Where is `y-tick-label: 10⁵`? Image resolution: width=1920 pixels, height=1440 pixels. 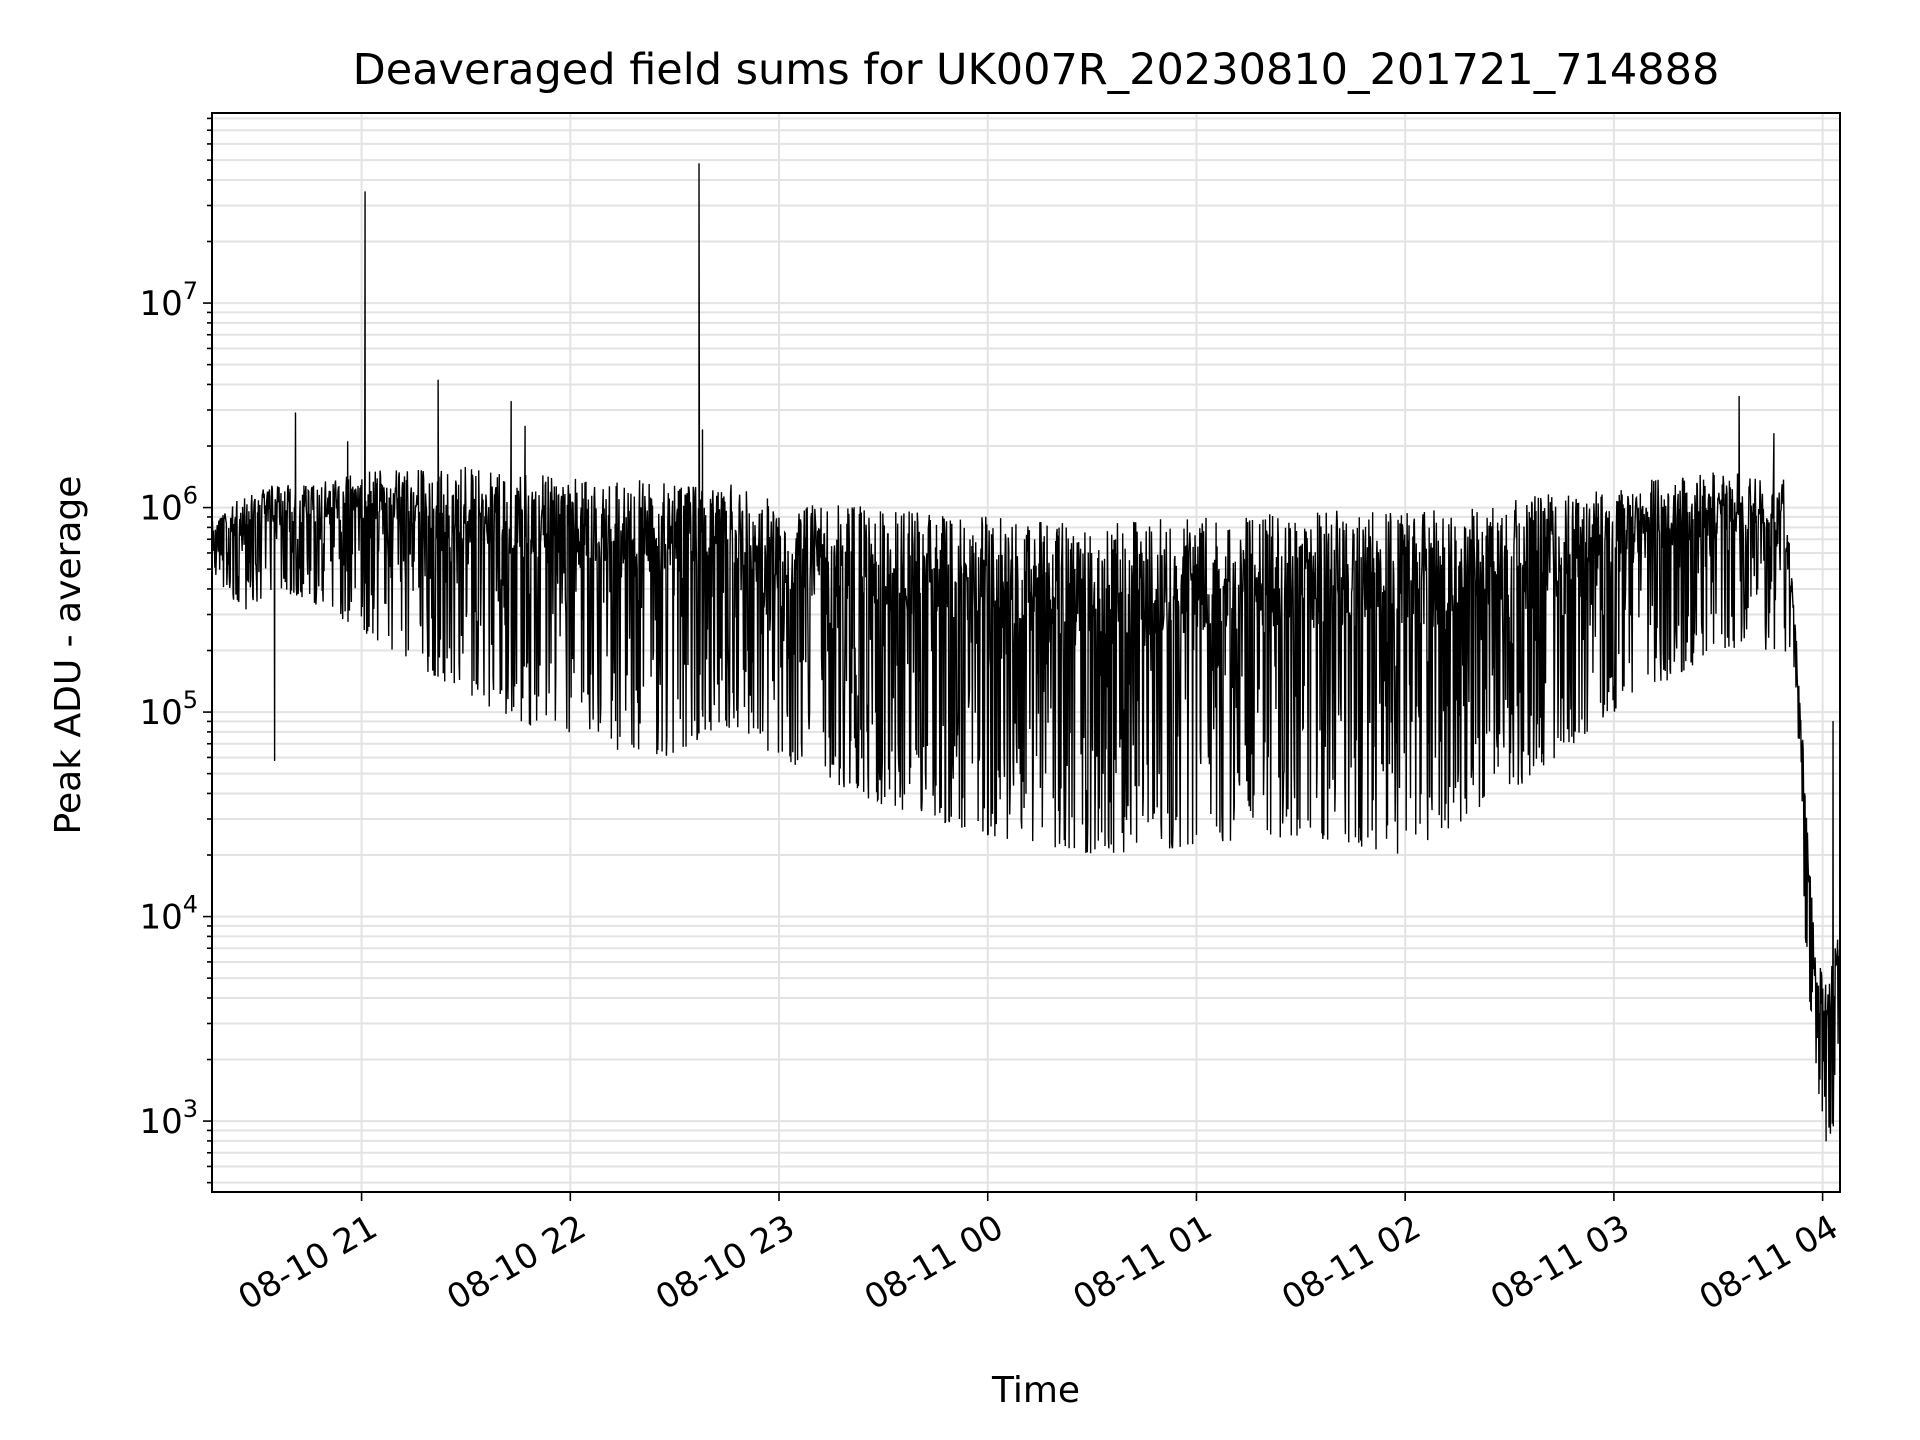
y-tick-label: 10⁵ is located at coordinates (168, 709).